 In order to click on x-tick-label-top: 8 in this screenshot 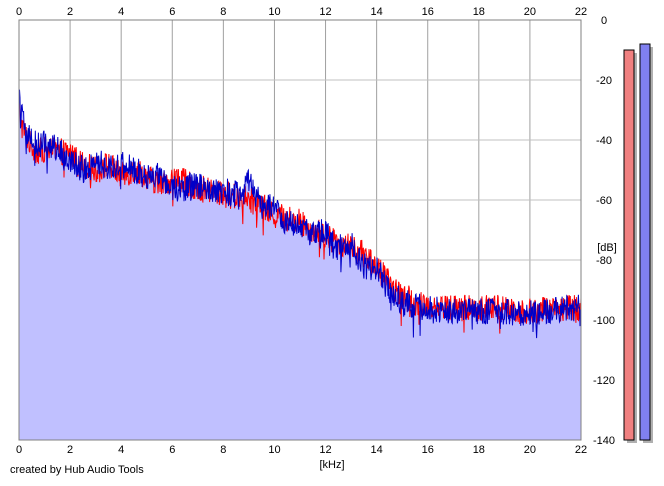, I will do `click(223, 12)`.